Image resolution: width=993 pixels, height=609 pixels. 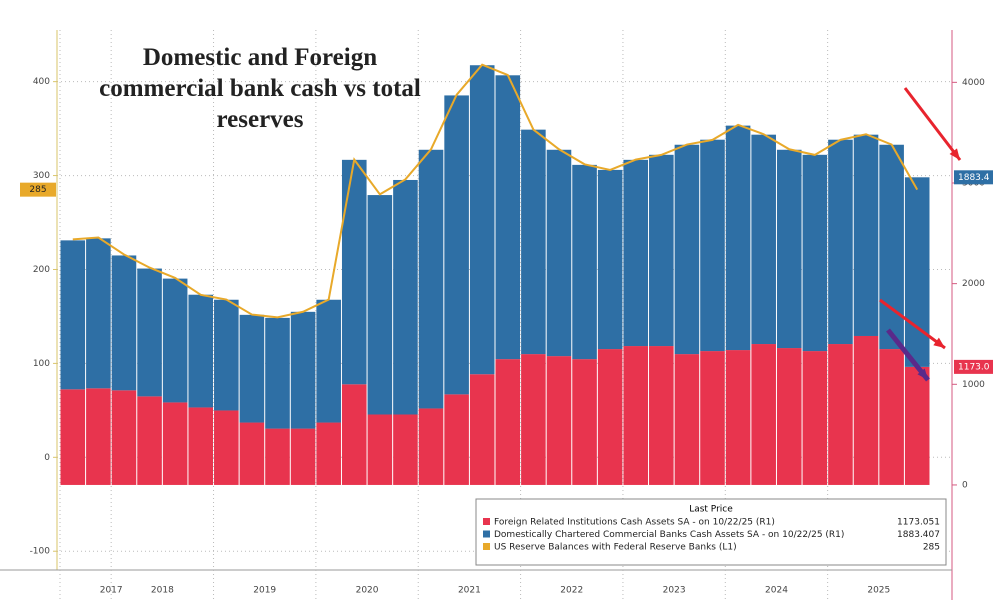 What do you see at coordinates (469, 591) in the screenshot?
I see `x-tick-label: 2021` at bounding box center [469, 591].